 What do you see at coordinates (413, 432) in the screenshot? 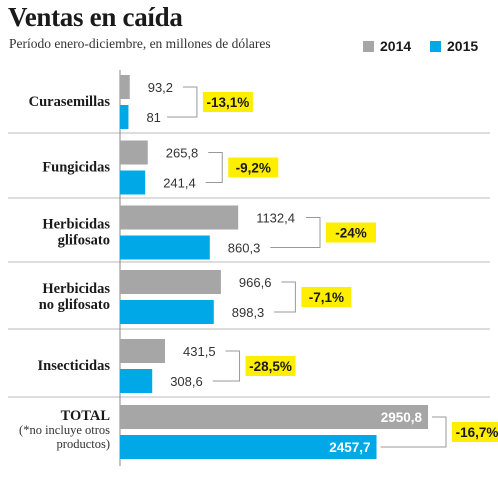
I see `change-bracket-total` at bounding box center [413, 432].